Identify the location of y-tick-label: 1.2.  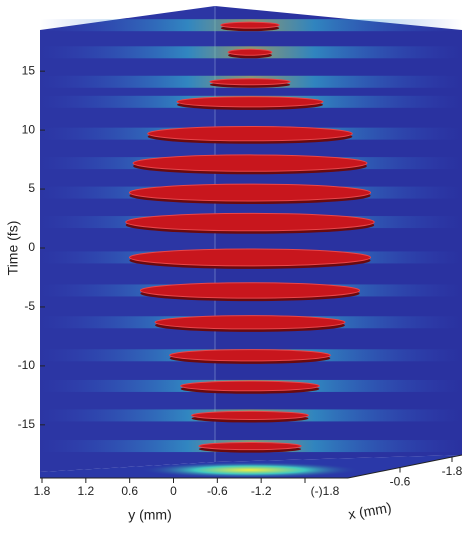
(85, 491).